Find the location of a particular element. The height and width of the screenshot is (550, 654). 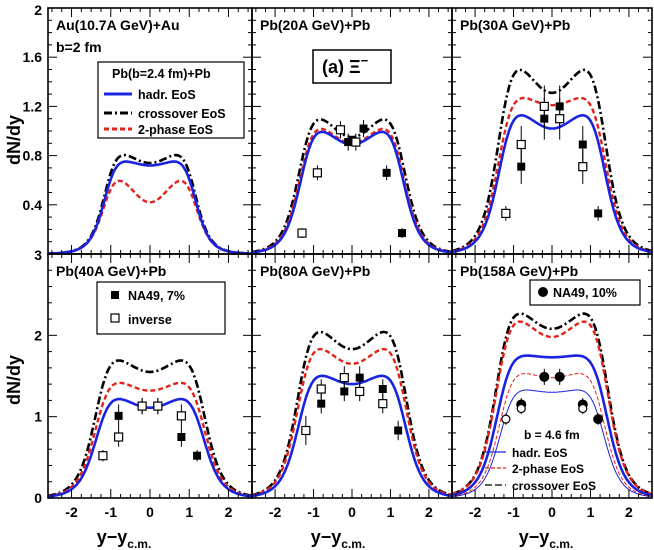

x-axis-label-col3: y−yc.m. is located at coordinates (546, 538).